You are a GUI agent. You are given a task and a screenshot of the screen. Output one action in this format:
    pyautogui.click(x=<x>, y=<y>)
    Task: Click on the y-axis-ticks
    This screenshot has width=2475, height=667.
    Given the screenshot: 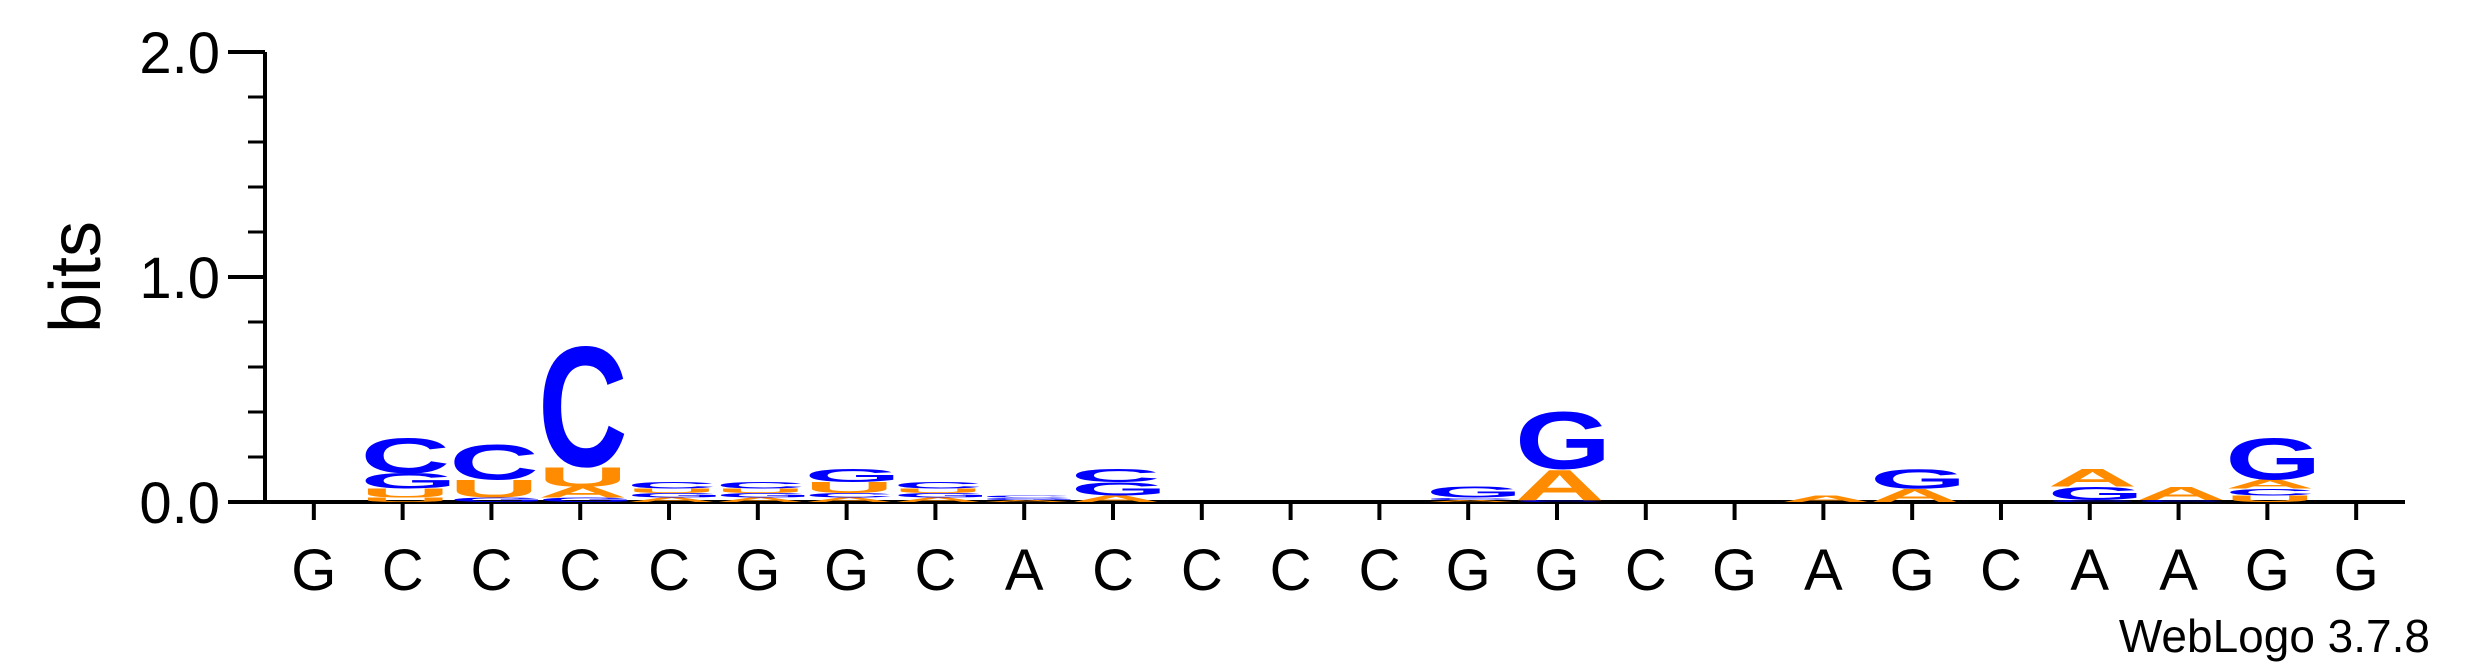 What is the action you would take?
    pyautogui.click(x=246, y=277)
    